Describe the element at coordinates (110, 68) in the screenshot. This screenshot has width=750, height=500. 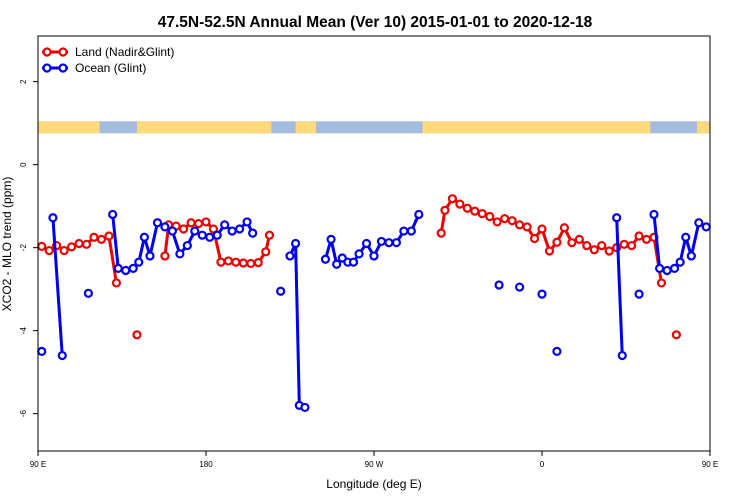
I see `legend-label: Ocean (Glint)` at that location.